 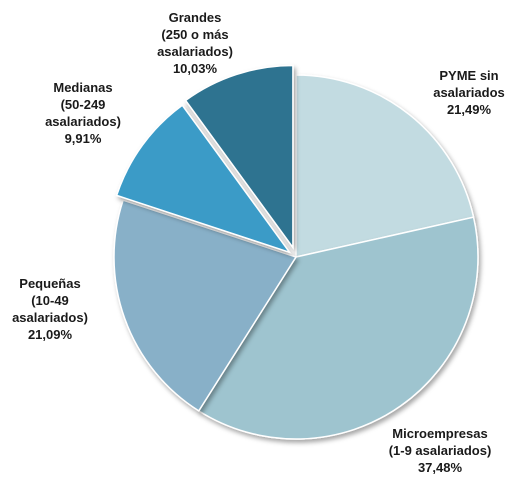 What do you see at coordinates (194, 34) in the screenshot?
I see `pie-slice-label-line: (250 o más` at bounding box center [194, 34].